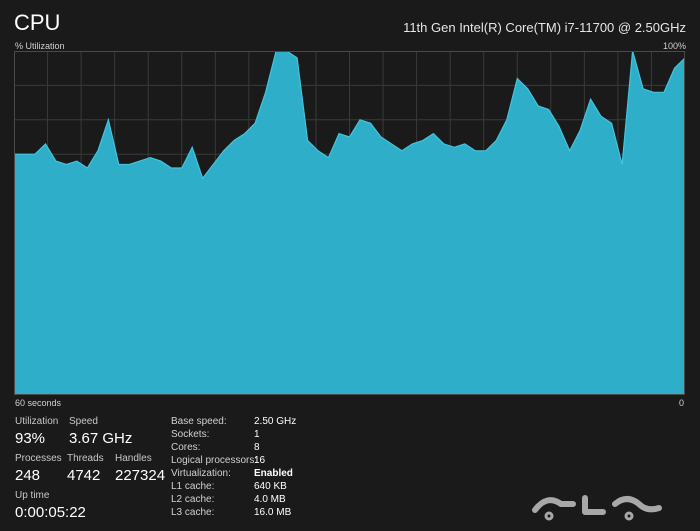 This screenshot has height=531, width=700. What do you see at coordinates (84, 475) in the screenshot?
I see `threads-value: 4742` at bounding box center [84, 475].